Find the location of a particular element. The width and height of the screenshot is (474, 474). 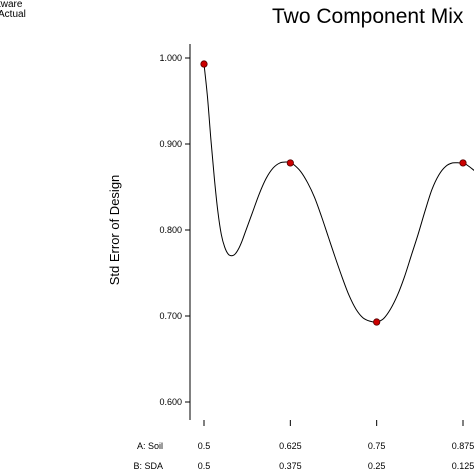

y-tick-label: 0.900 is located at coordinates (170, 144).